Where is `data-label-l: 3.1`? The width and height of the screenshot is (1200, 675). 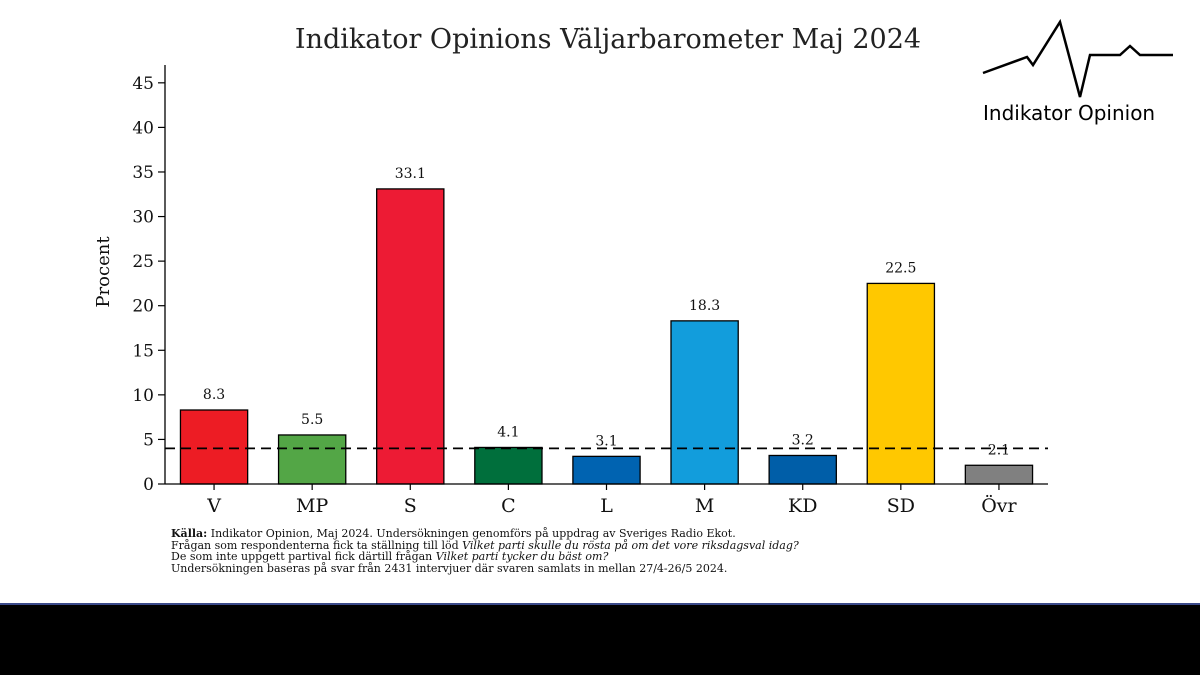
data-label-l: 3.1 is located at coordinates (606, 441).